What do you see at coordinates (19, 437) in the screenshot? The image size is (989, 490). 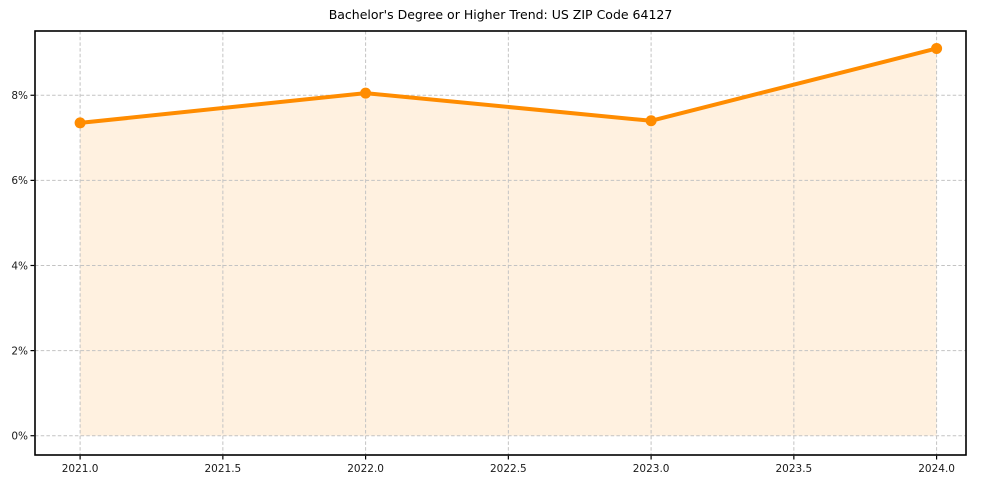 I see `y-tick-label: 0%` at bounding box center [19, 437].